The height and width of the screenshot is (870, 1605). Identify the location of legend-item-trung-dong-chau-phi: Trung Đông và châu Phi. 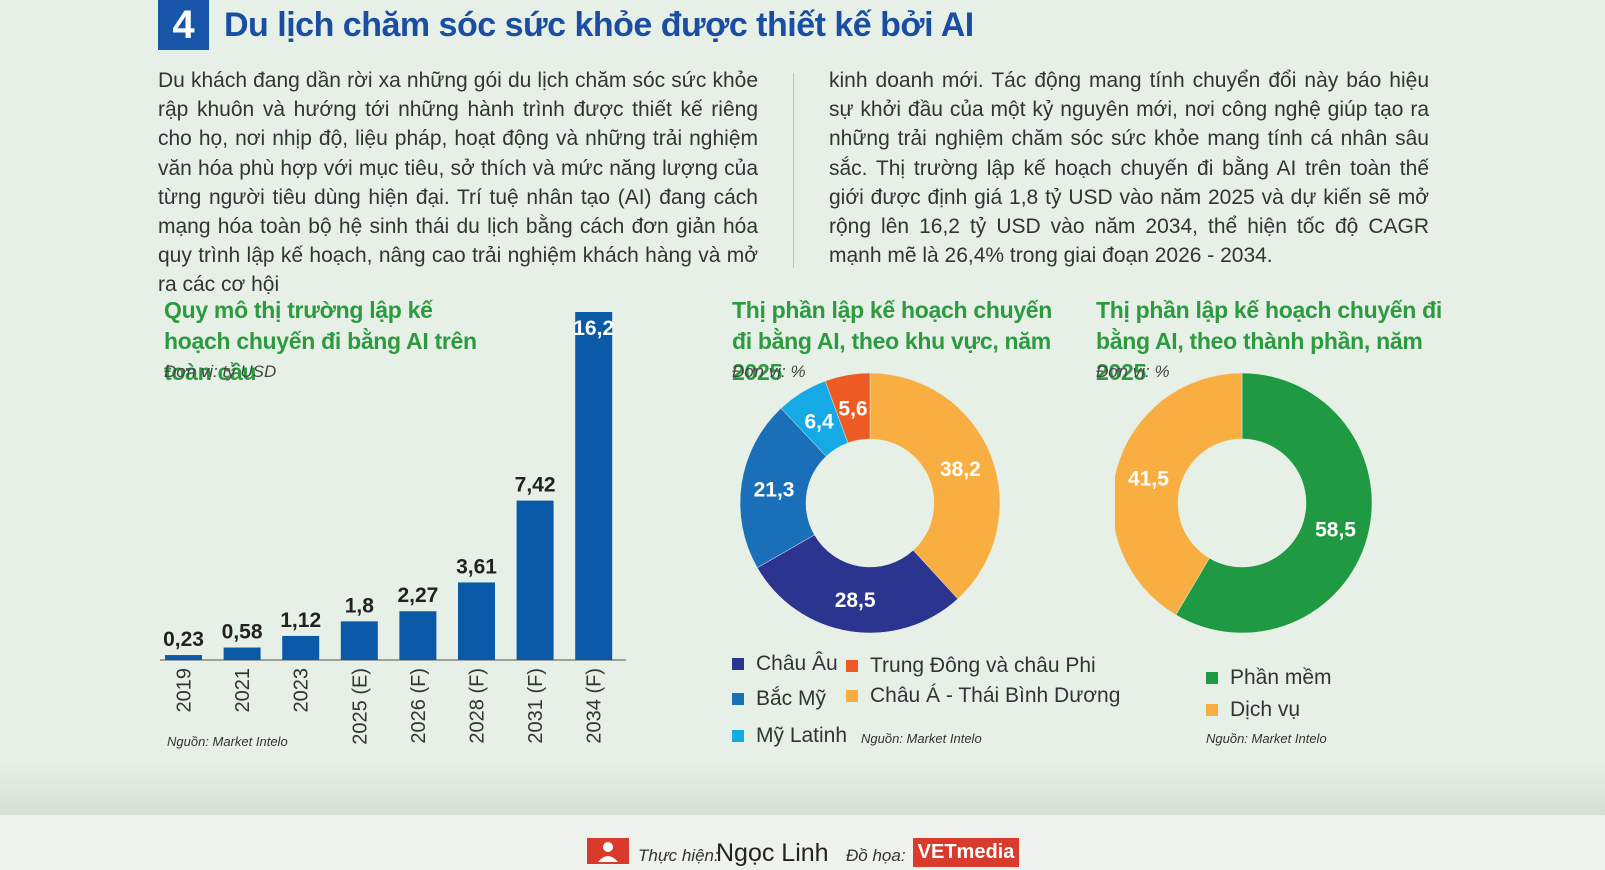
(971, 666).